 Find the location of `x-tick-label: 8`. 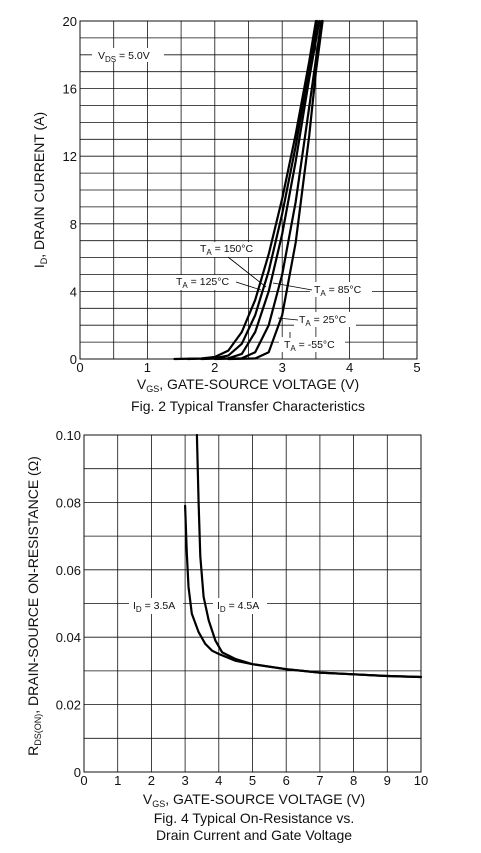

x-tick-label: 8 is located at coordinates (353, 780).